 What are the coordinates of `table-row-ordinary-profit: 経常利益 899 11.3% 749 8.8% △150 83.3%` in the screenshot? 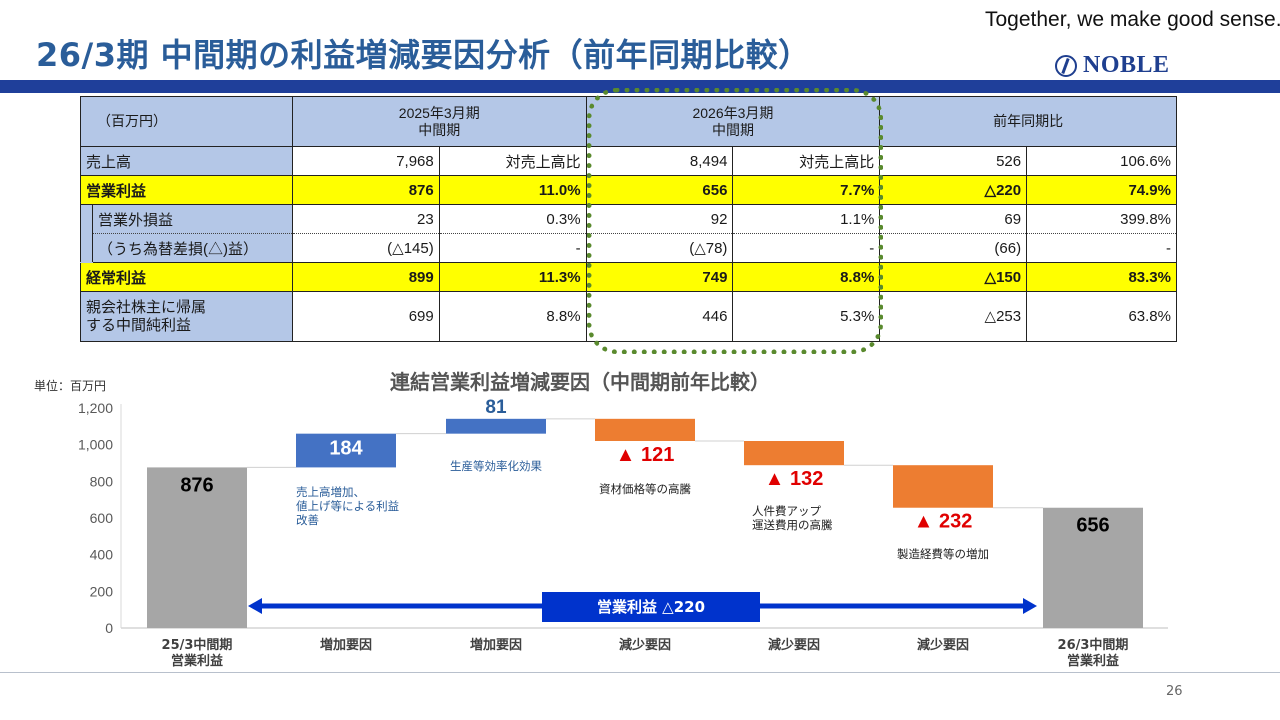 It's located at (628, 277).